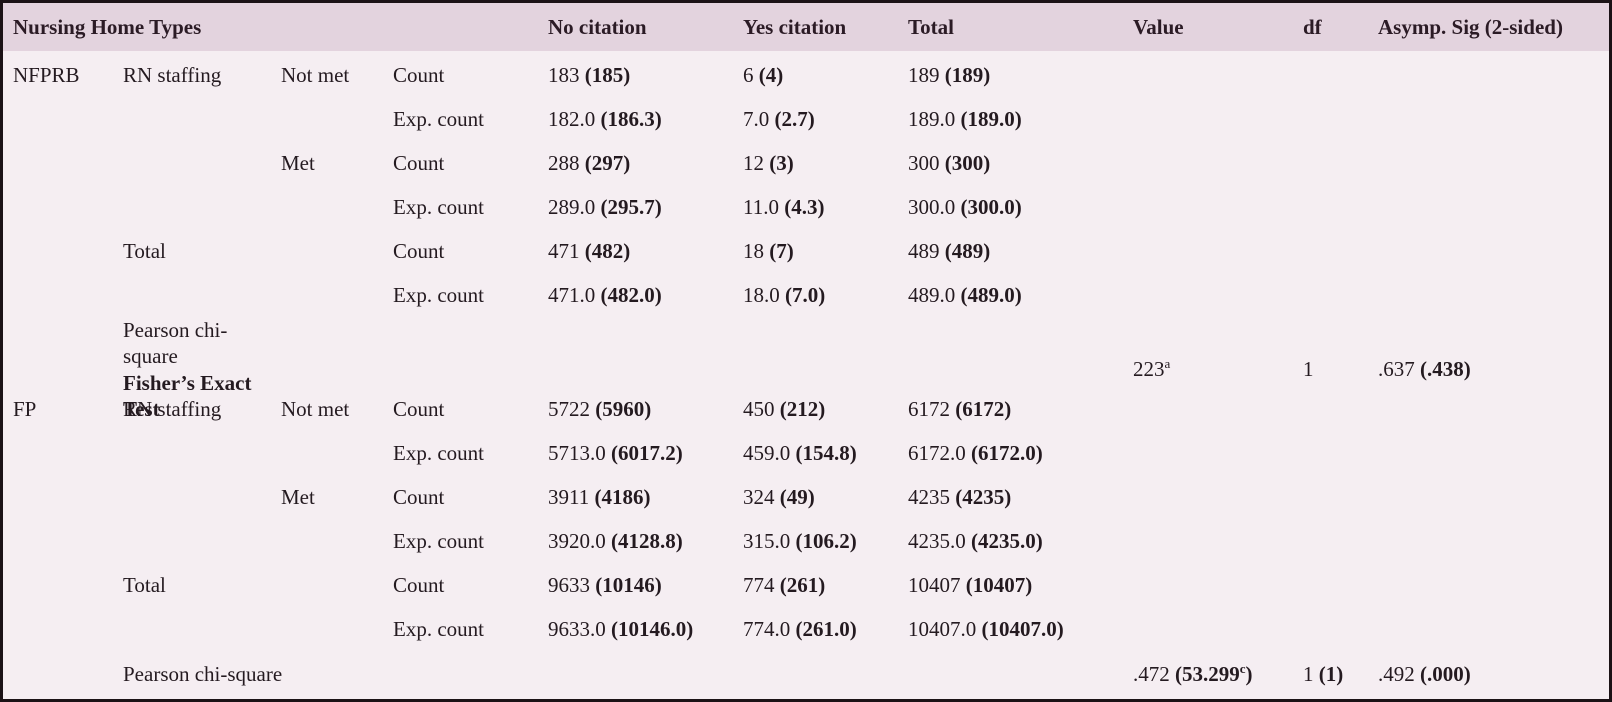 The width and height of the screenshot is (1612, 702). I want to click on header-total: Total, so click(931, 26).